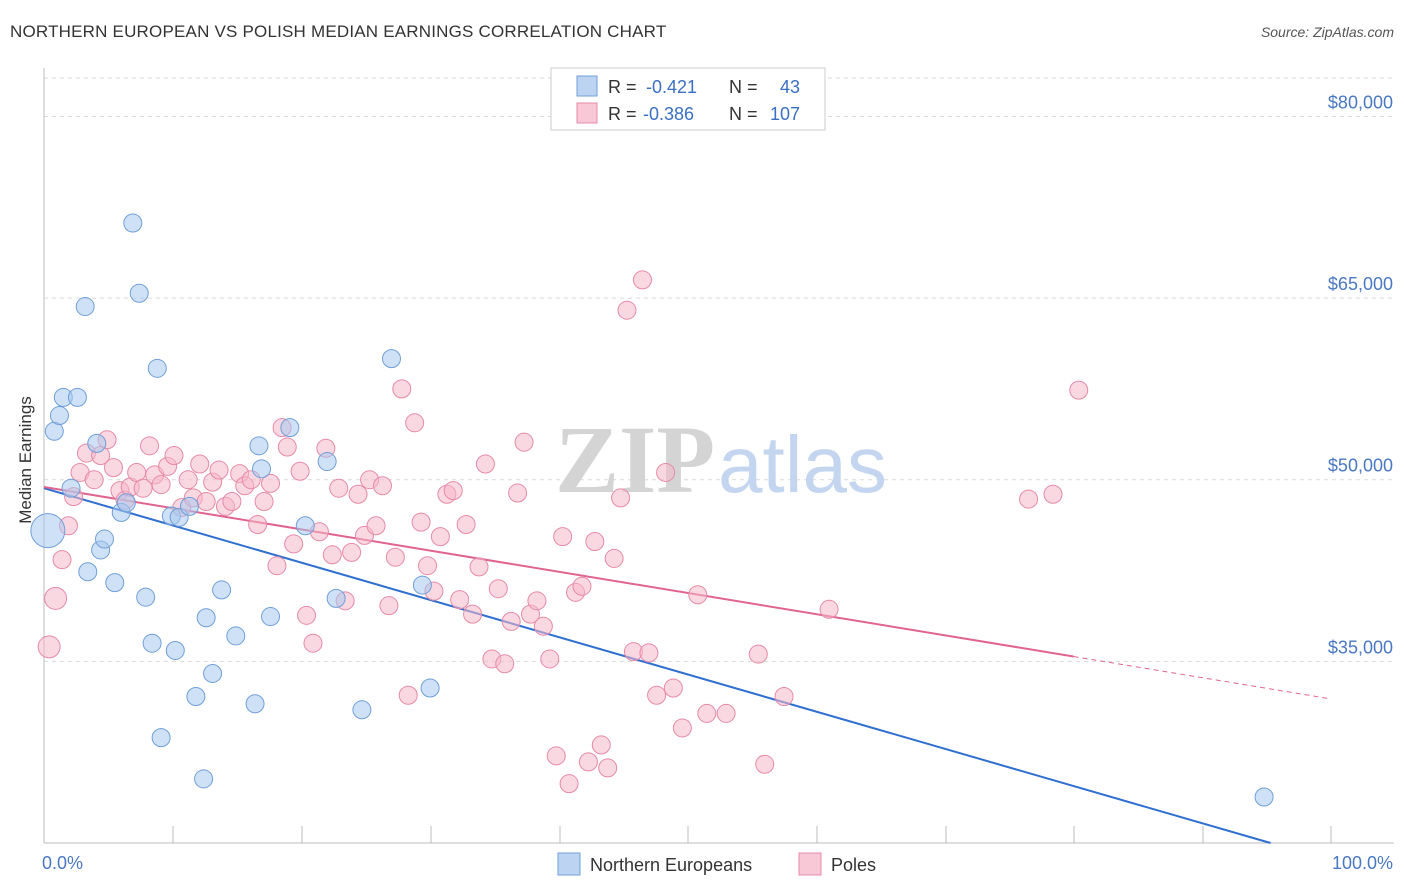  I want to click on y-tick-label: $65,000, so click(1360, 284).